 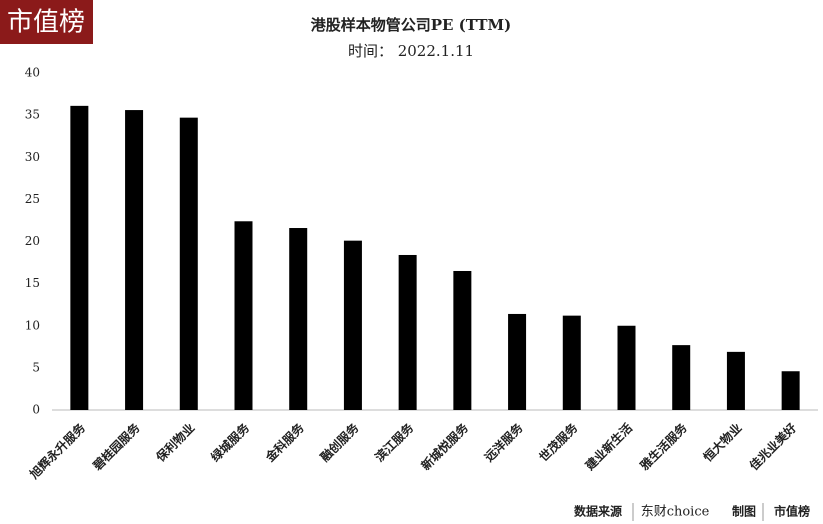 I want to click on source-label: 数据来源, so click(x=598, y=511).